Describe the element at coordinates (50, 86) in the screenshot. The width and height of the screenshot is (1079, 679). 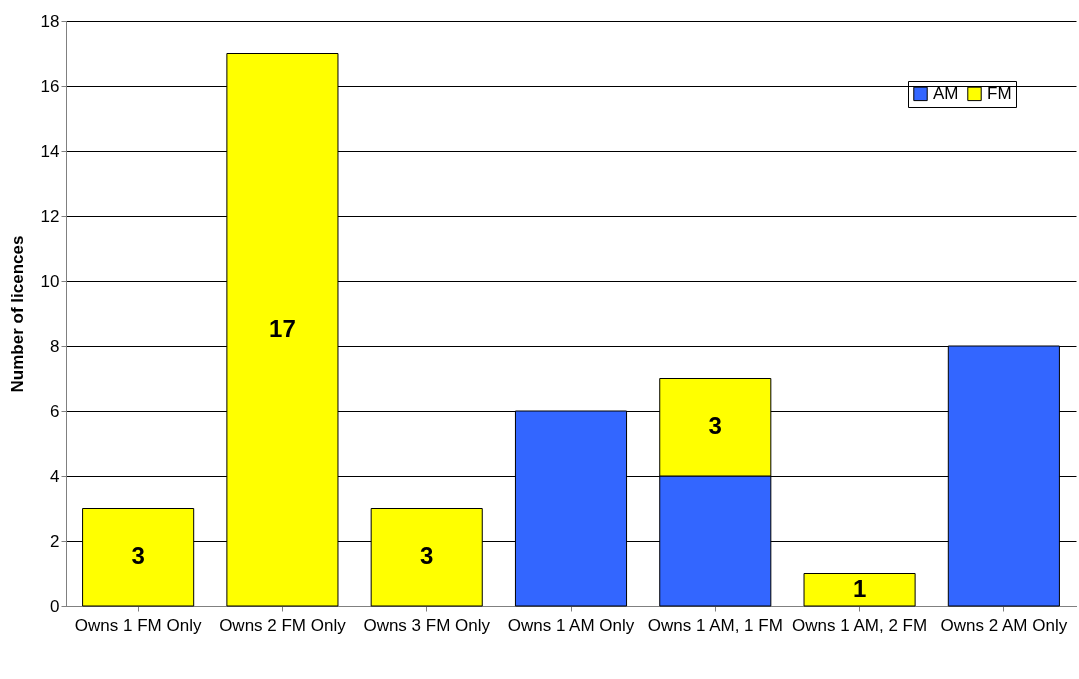
I see `y-tick-label: 16` at that location.